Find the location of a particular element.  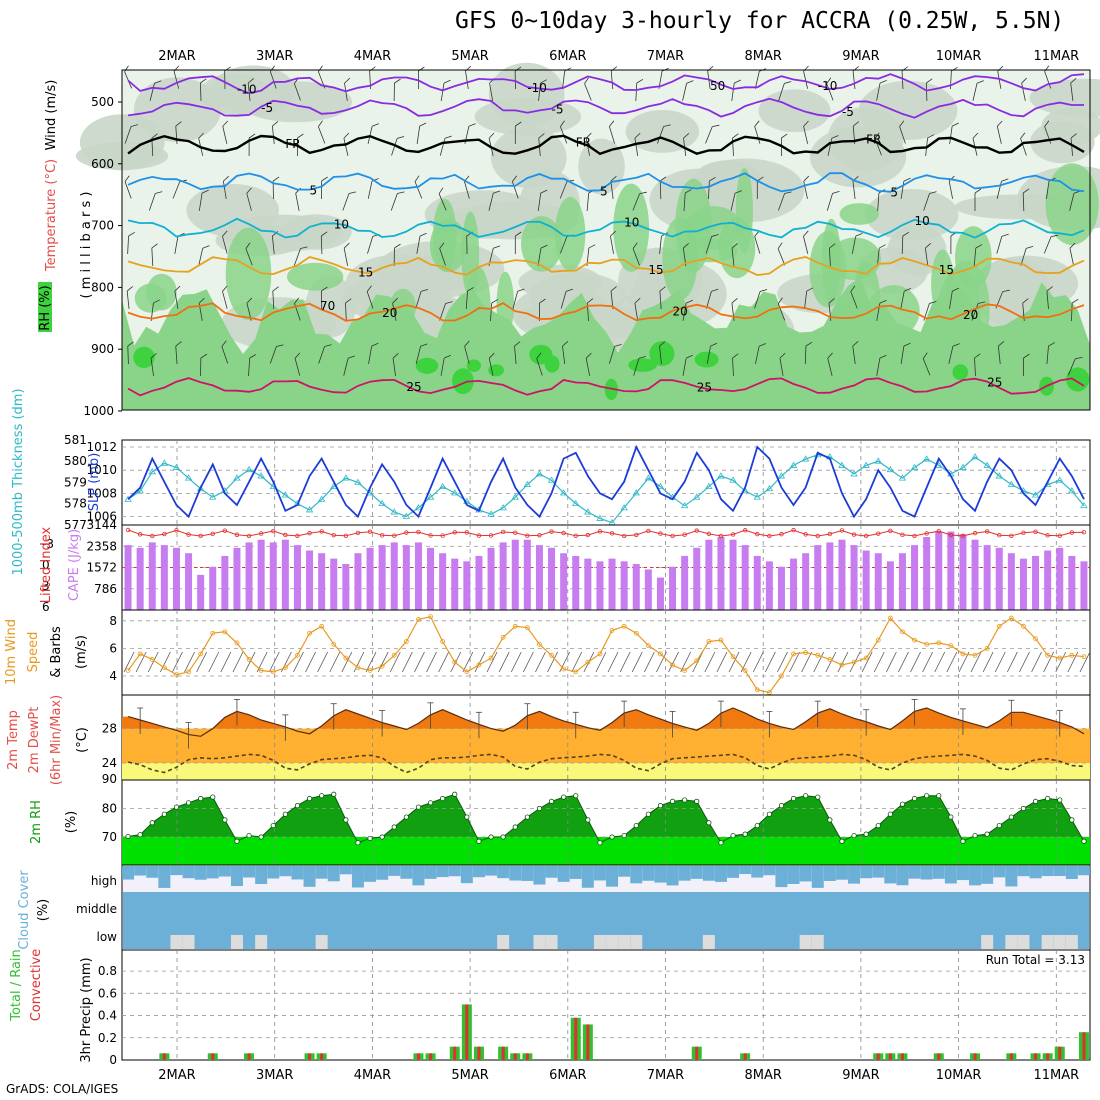

thickness-tick-label: 580 is located at coordinates (75, 461).